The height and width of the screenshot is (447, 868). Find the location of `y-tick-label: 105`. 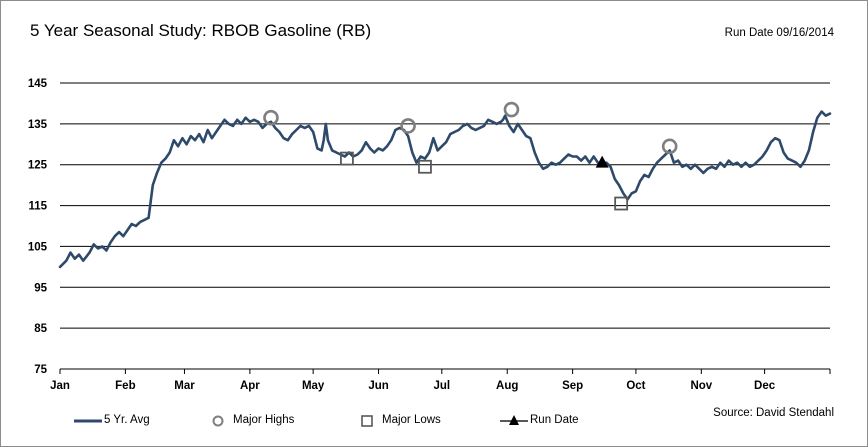

y-tick-label: 105 is located at coordinates (38, 247).